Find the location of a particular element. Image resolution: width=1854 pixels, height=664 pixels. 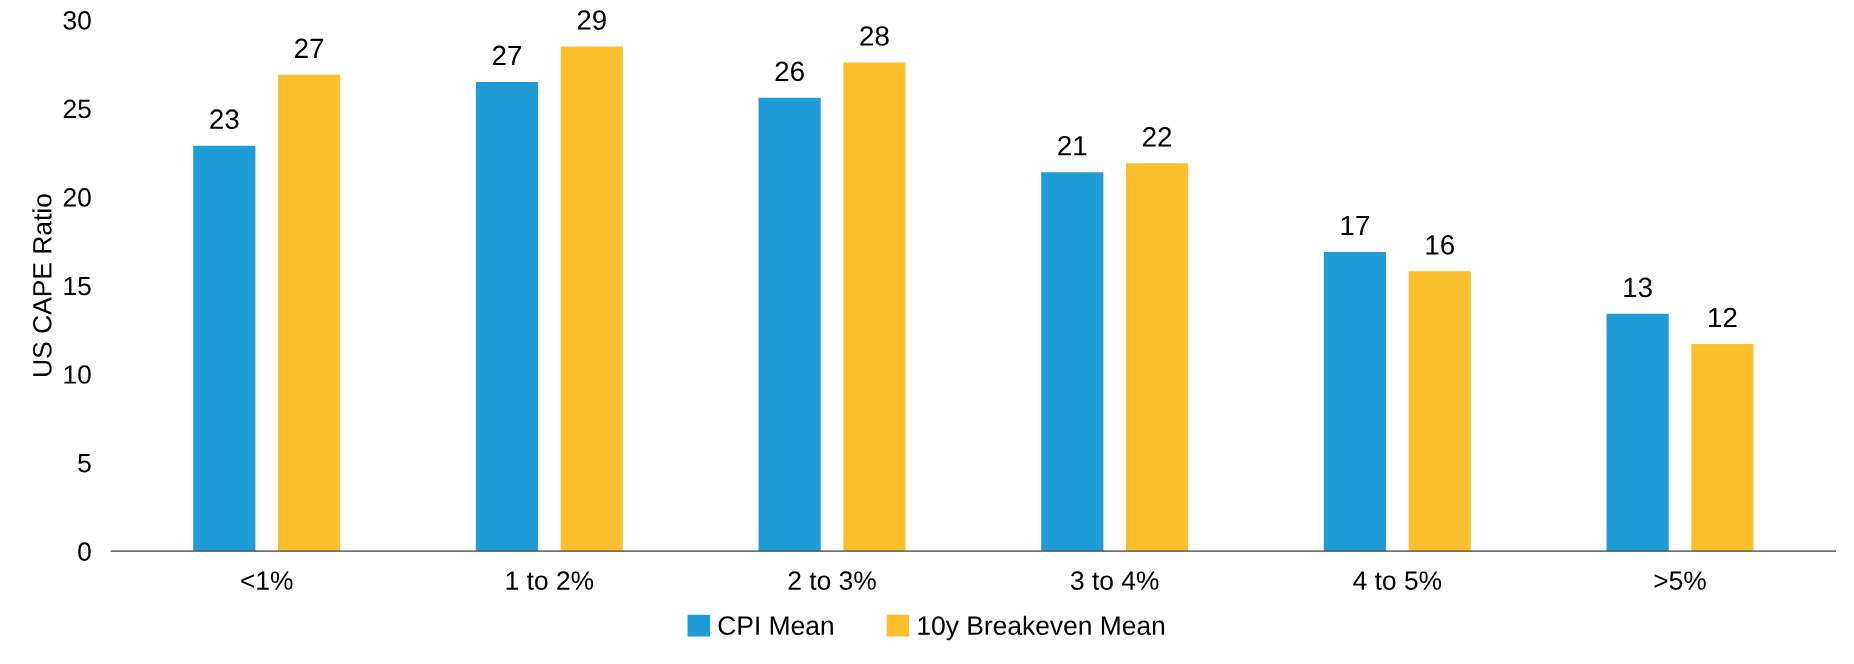

y-tick-label: 20 is located at coordinates (77, 197).